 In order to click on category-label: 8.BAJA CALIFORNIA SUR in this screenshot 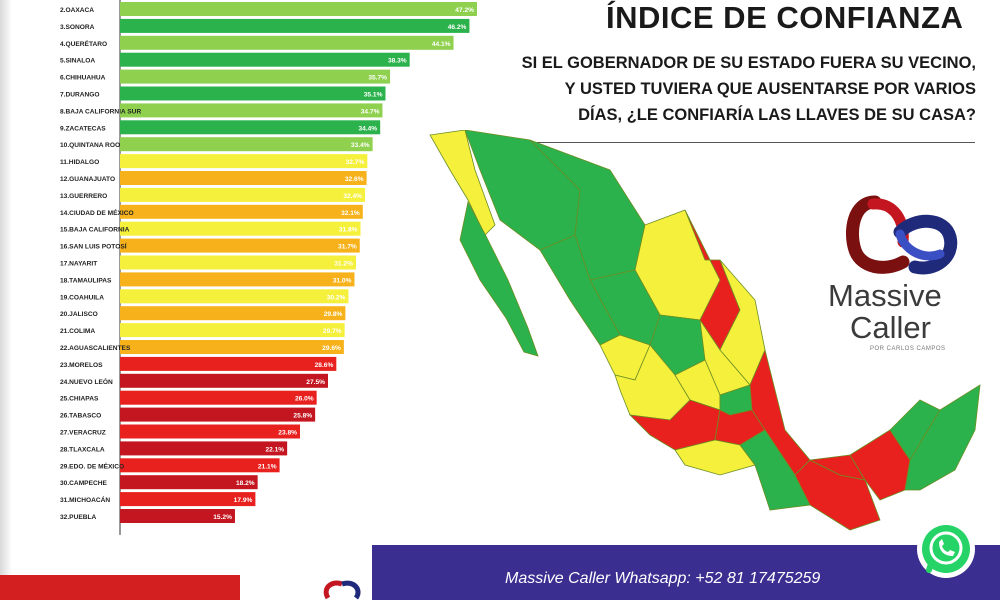, I will do `click(100, 111)`.